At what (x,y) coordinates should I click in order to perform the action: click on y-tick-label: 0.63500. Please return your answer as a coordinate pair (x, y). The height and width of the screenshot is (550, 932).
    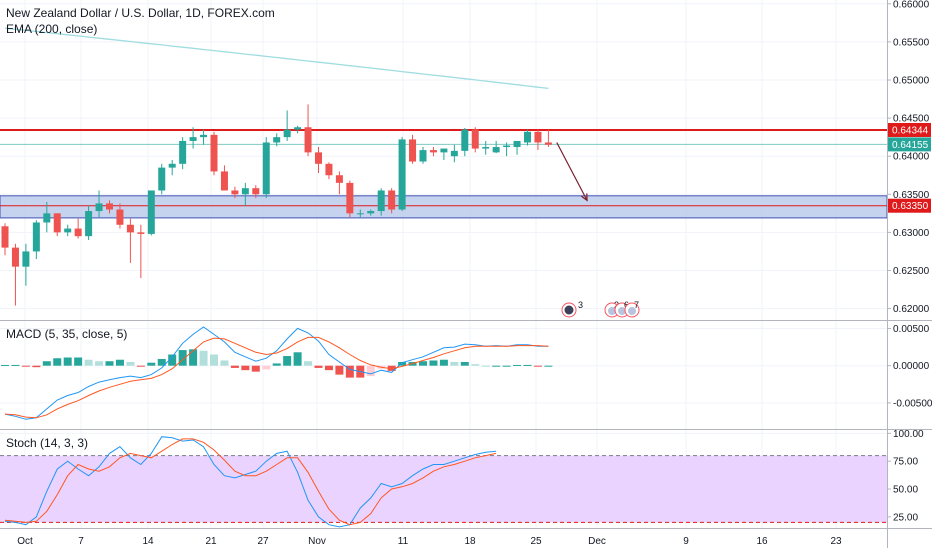
    Looking at the image, I should click on (911, 195).